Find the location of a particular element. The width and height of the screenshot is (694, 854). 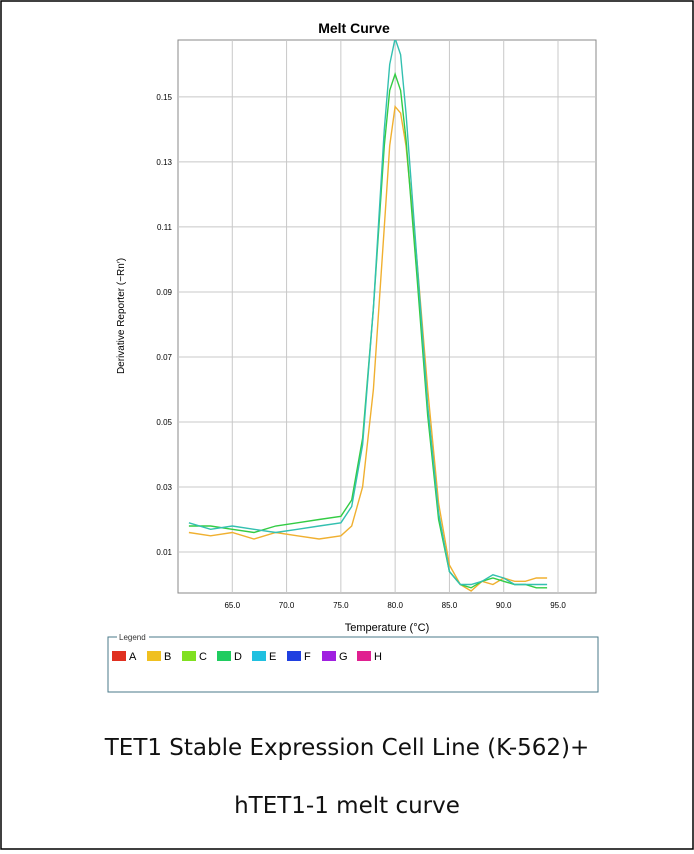

y-tick-label: 0.07 is located at coordinates (164, 357).